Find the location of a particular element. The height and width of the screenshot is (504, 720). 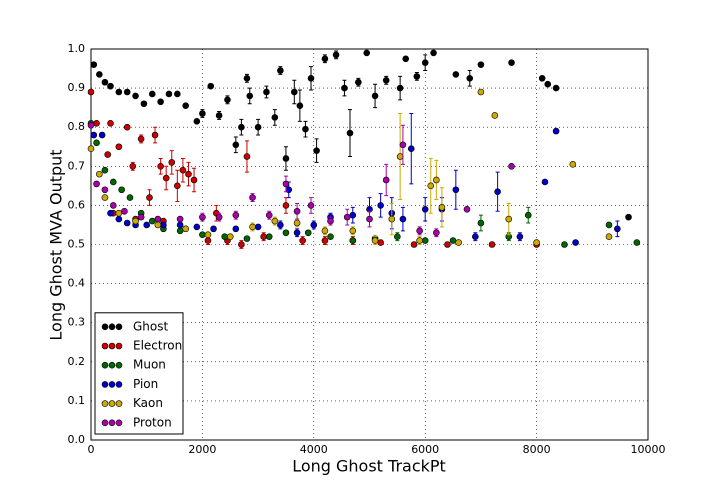

y-tick-label: 0.6 is located at coordinates (77, 204).